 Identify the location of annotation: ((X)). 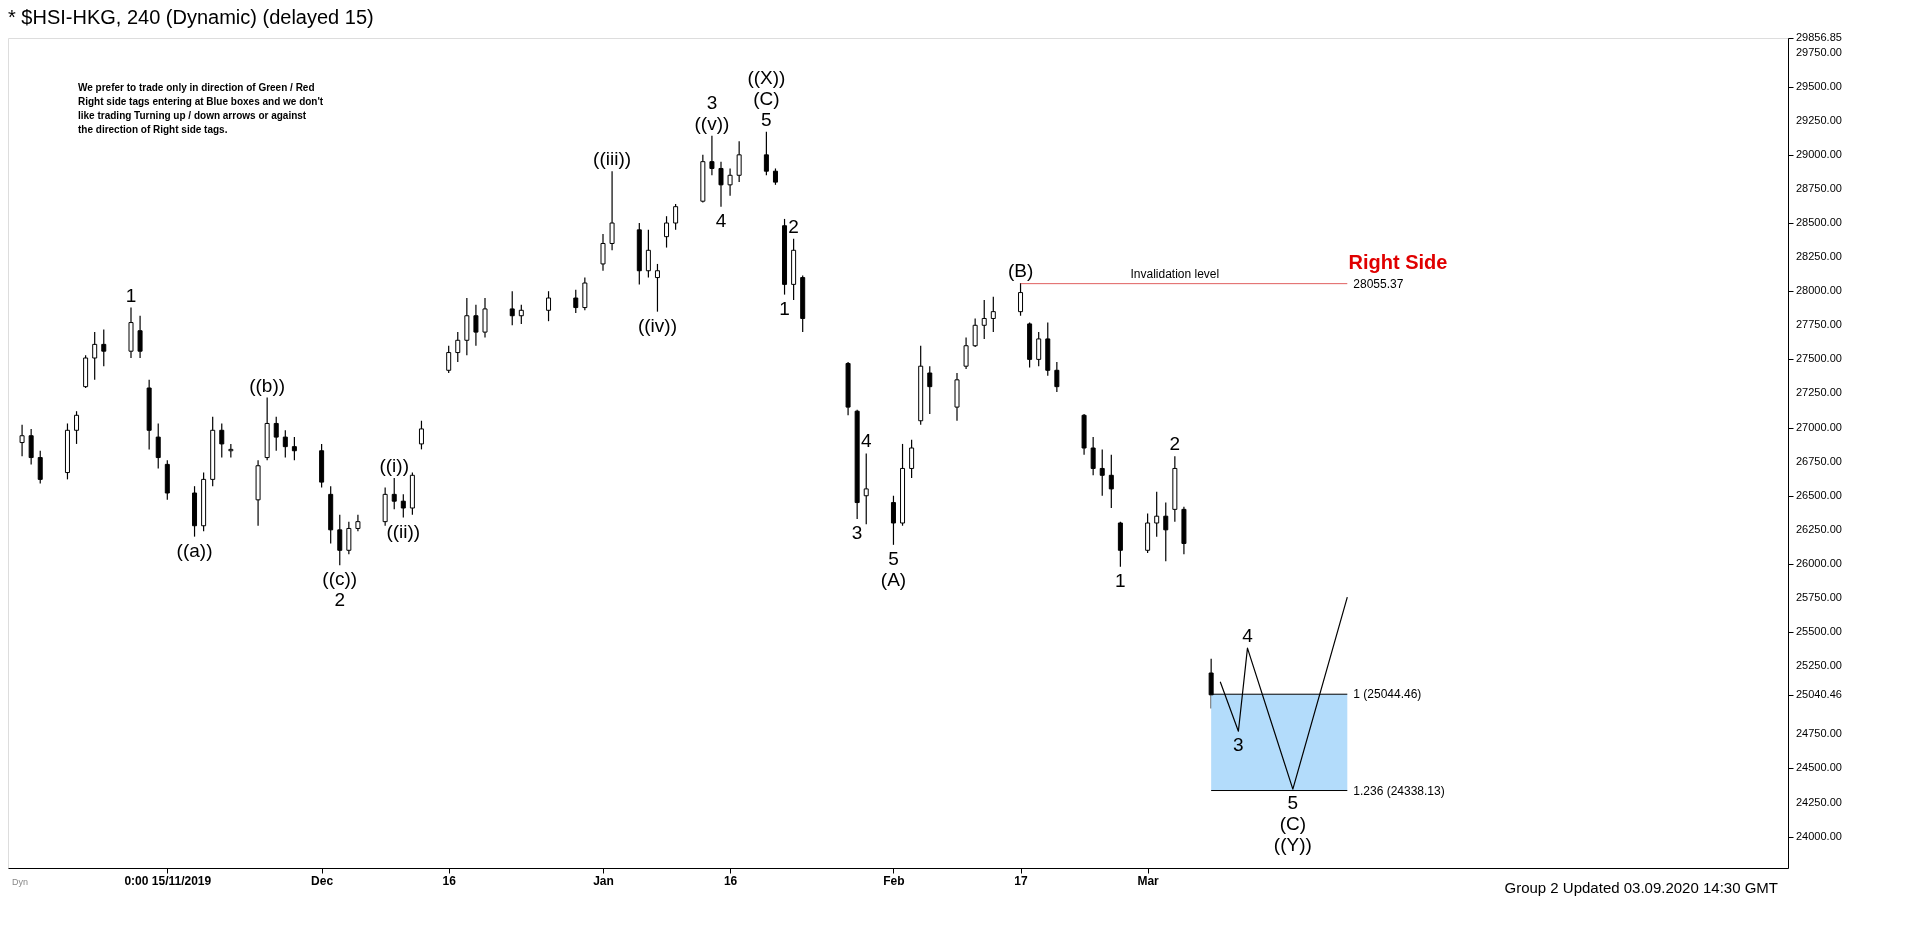
(766, 77).